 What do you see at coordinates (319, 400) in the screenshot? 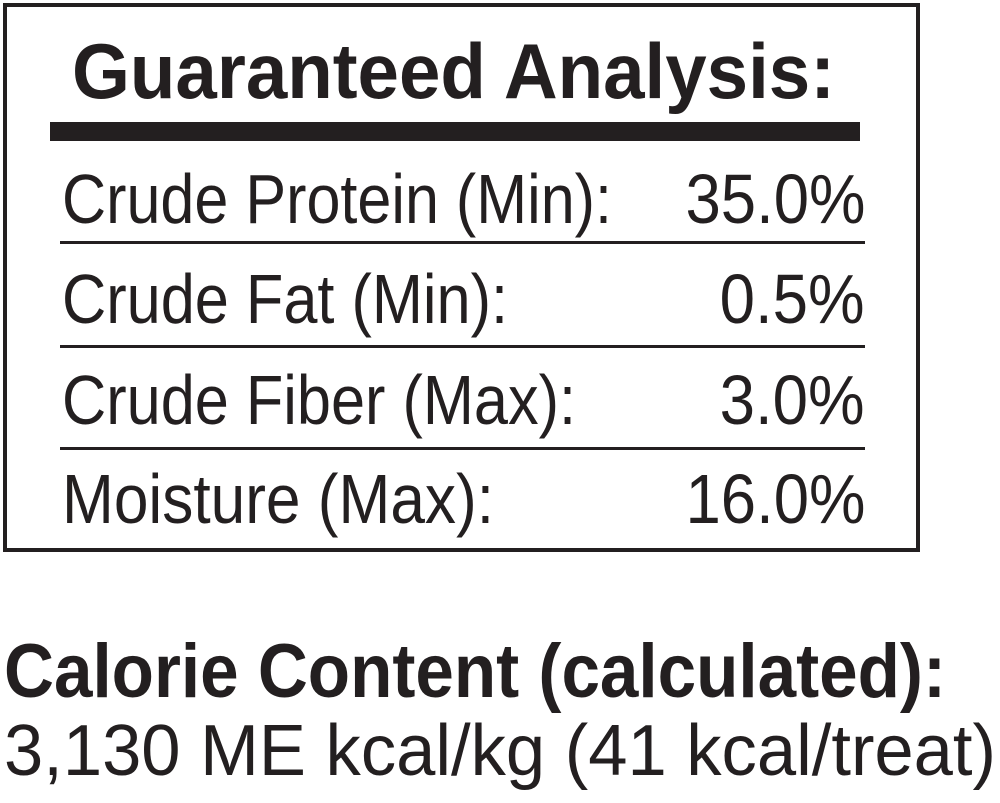
I see `row-label-crude-fiber: Crude Fiber (Max):` at bounding box center [319, 400].